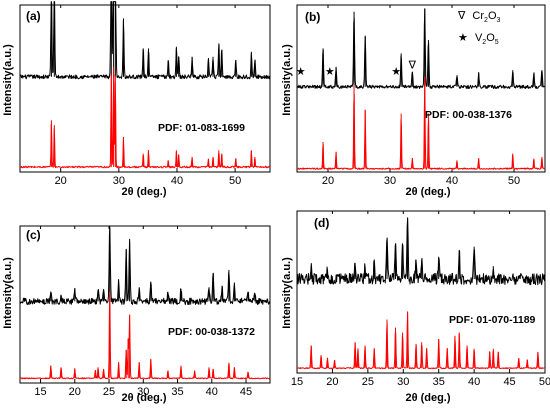 The height and width of the screenshot is (409, 550). Describe the element at coordinates (514, 181) in the screenshot. I see `panel-b-xtick-label: 50` at that location.